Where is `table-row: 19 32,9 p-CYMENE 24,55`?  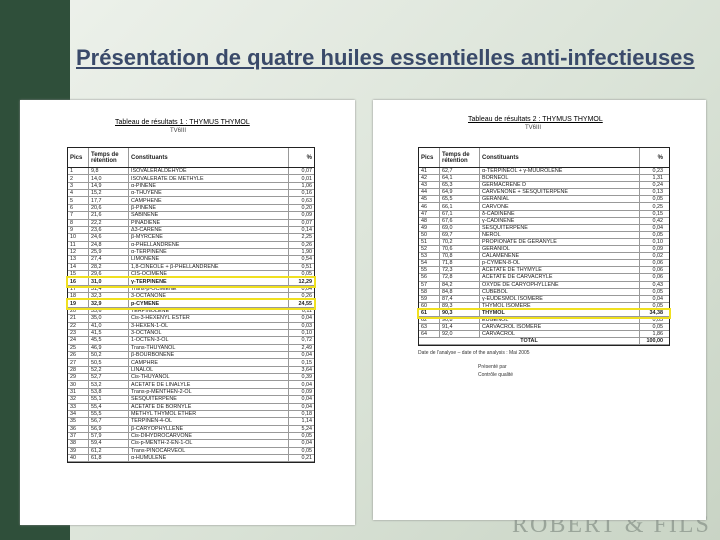 table-row: 19 32,9 p-CYMENE 24,55 is located at coordinates (191, 304).